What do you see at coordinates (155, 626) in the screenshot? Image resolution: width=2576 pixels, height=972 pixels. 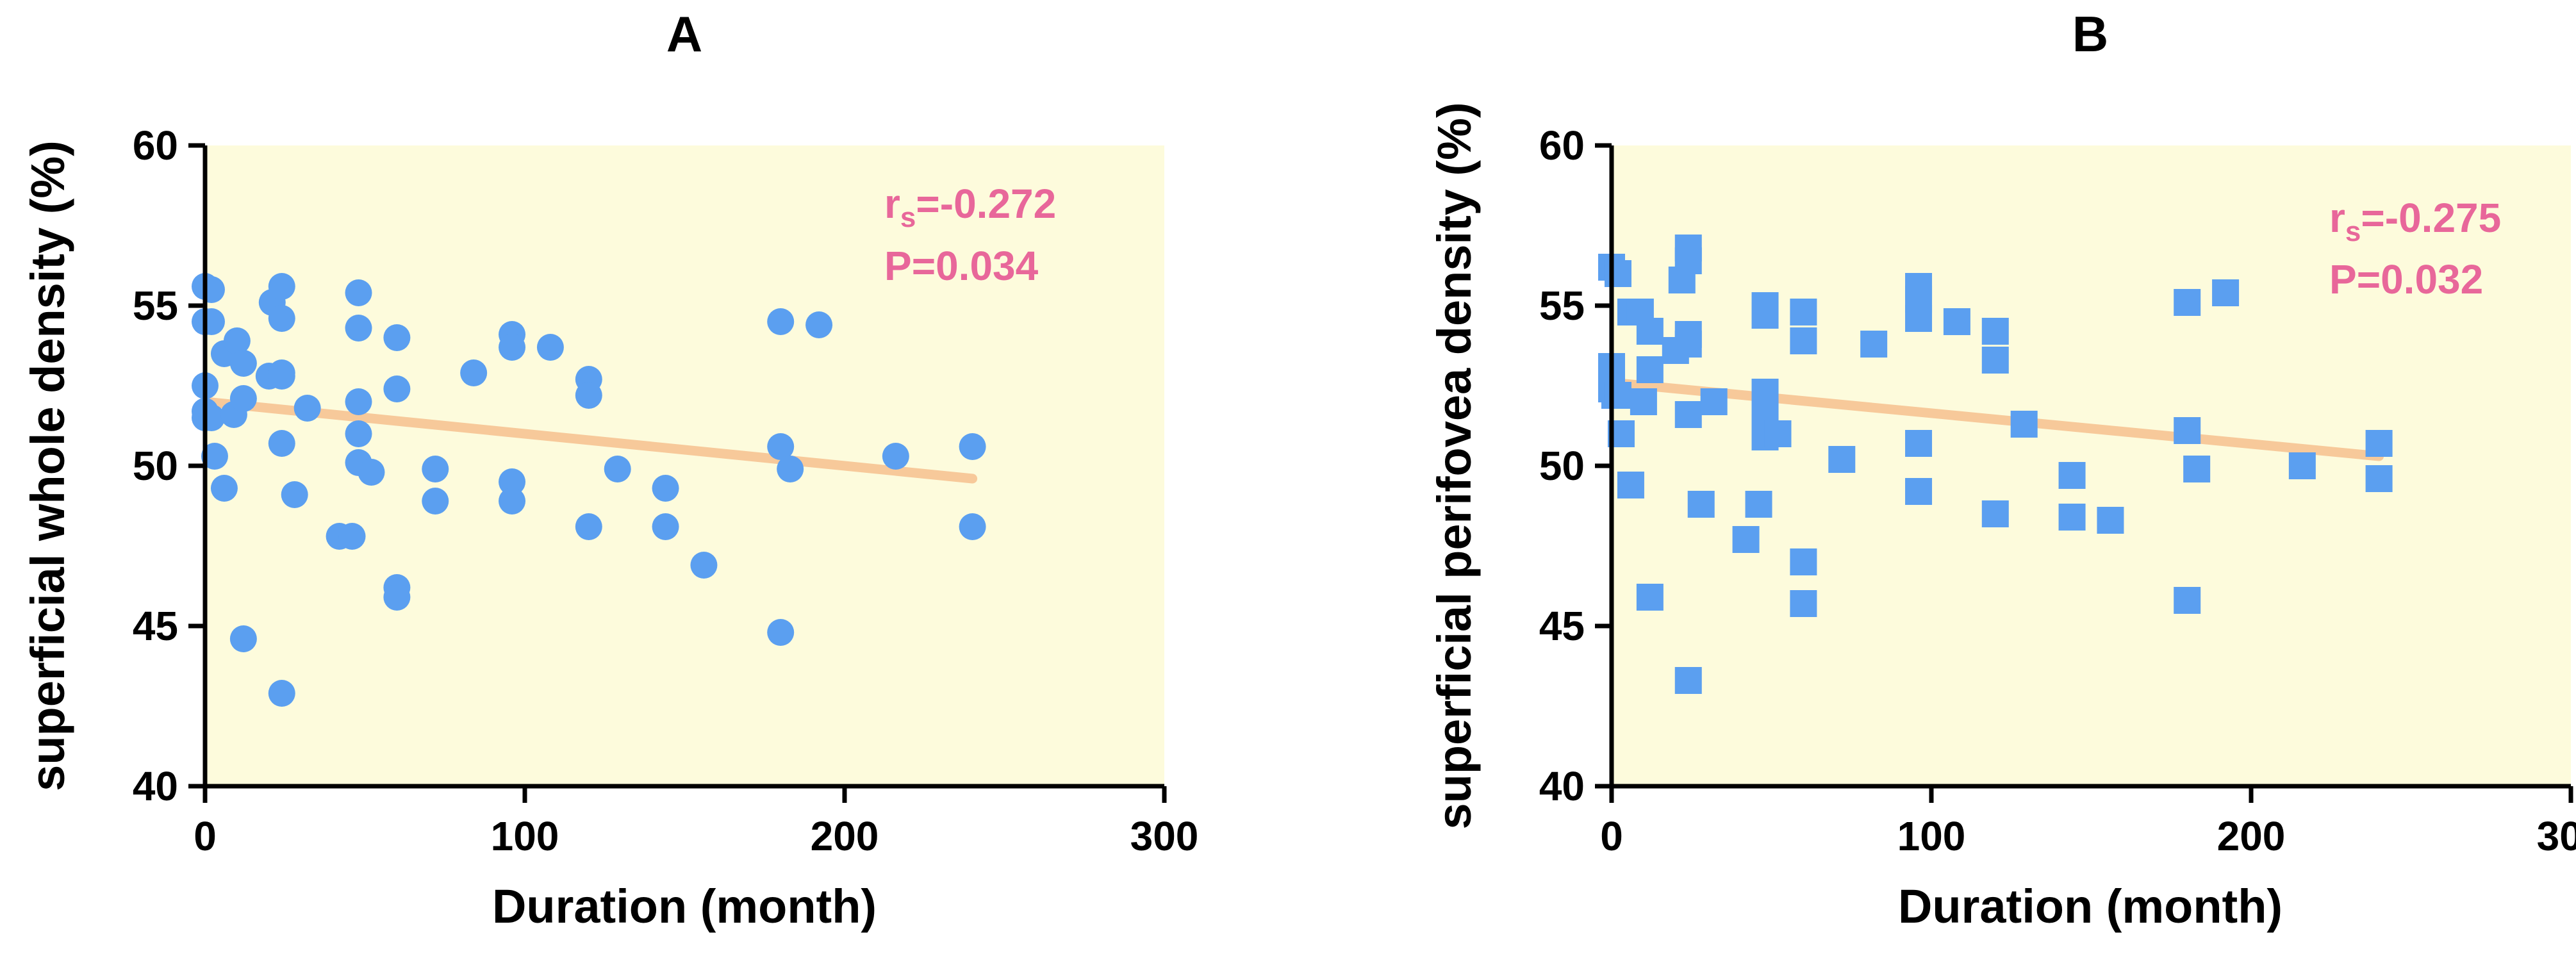 I see `y-tick-label: 45` at bounding box center [155, 626].